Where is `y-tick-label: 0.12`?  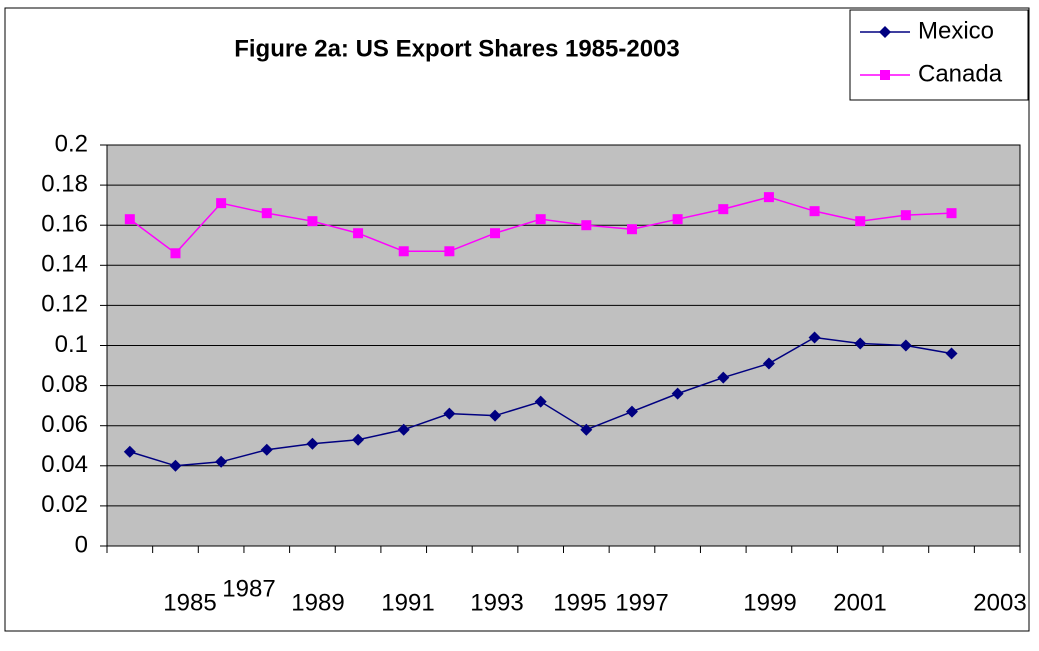 y-tick-label: 0.12 is located at coordinates (64, 304).